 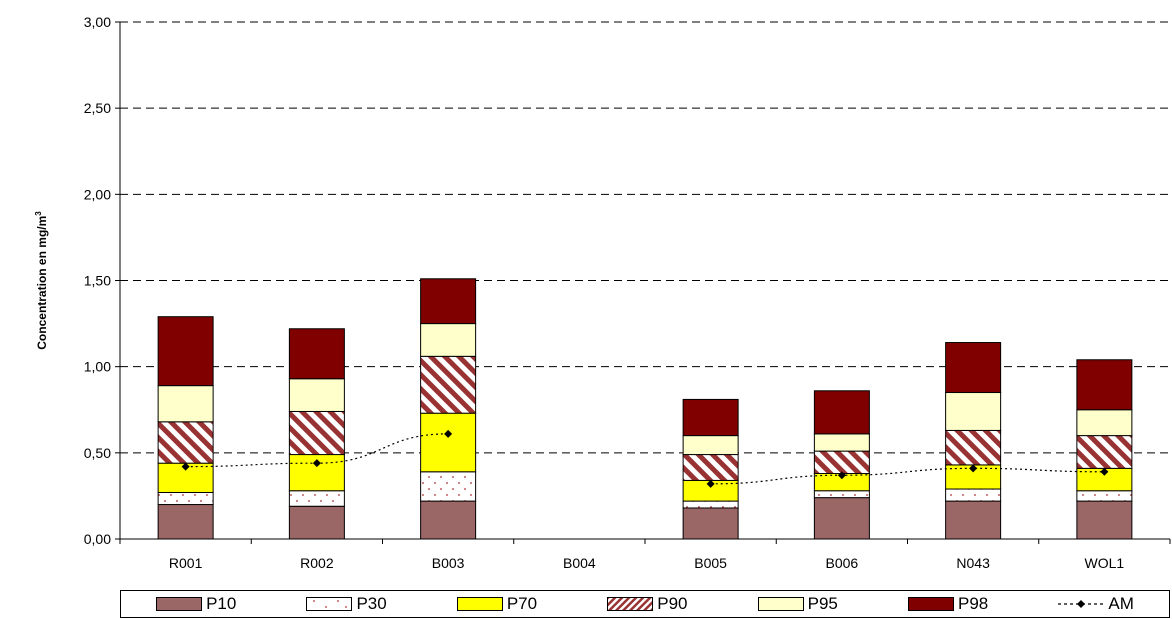 I want to click on legend-label: P70, so click(x=522, y=603).